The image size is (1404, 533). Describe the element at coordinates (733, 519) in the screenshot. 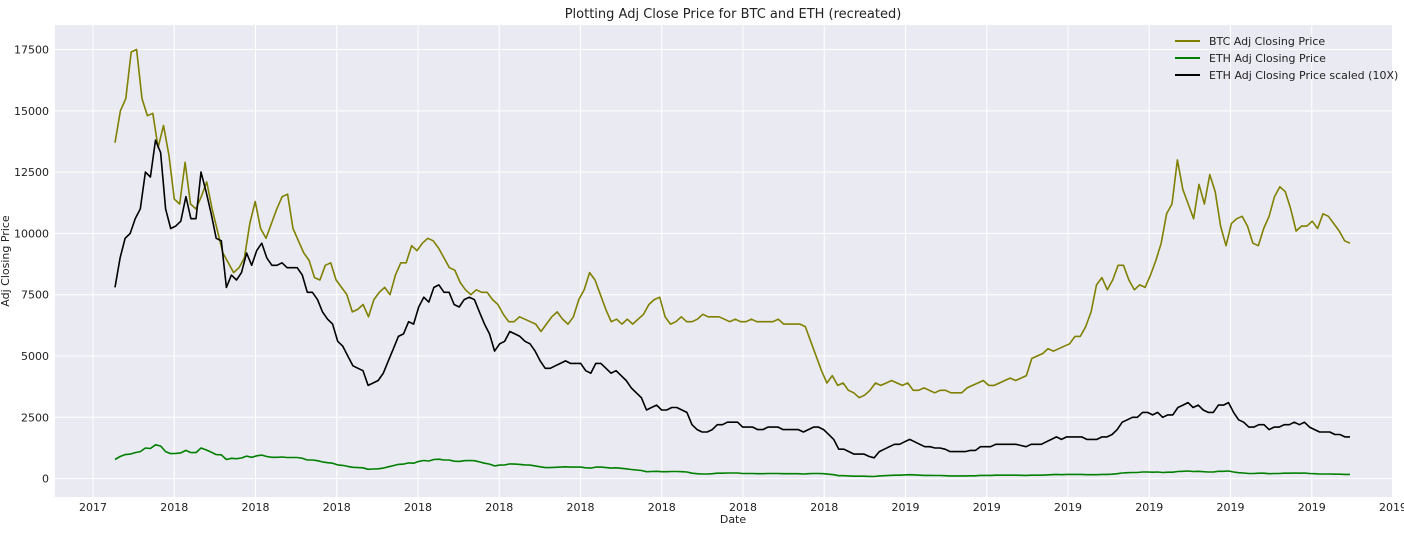

I see `x-axis-label: Date` at that location.